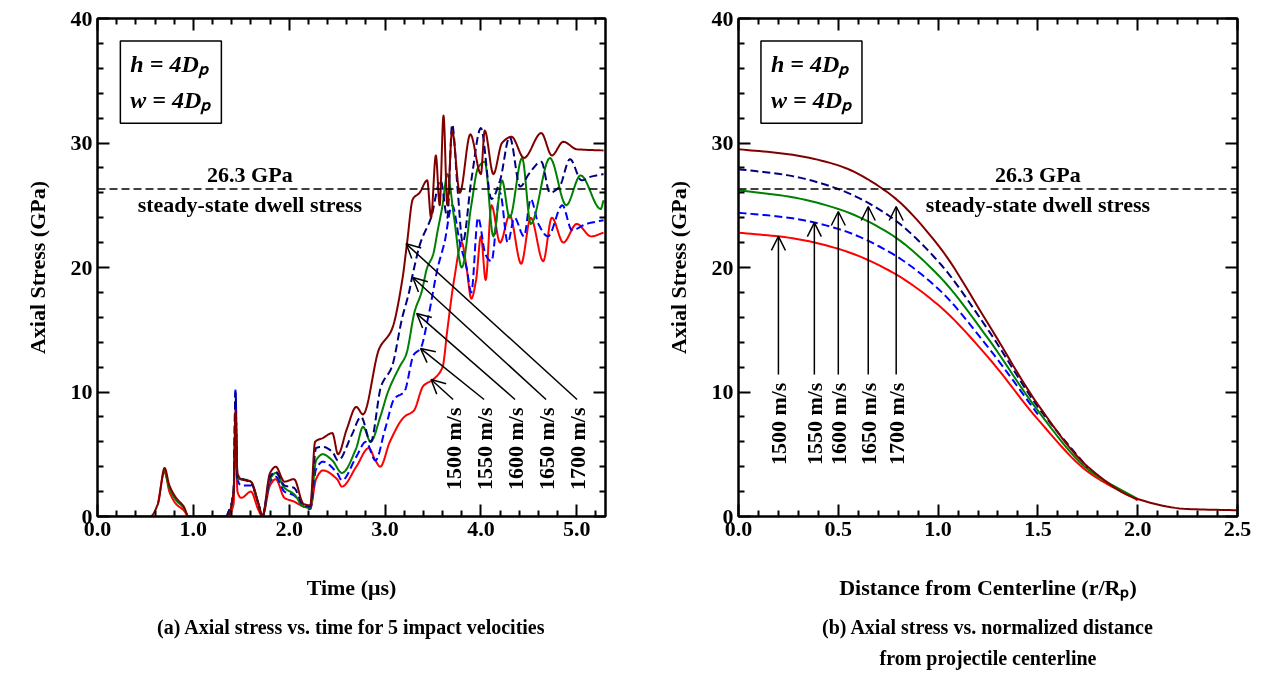 The image size is (1262, 696). I want to click on x-tick-label: 1.5, so click(1038, 528).